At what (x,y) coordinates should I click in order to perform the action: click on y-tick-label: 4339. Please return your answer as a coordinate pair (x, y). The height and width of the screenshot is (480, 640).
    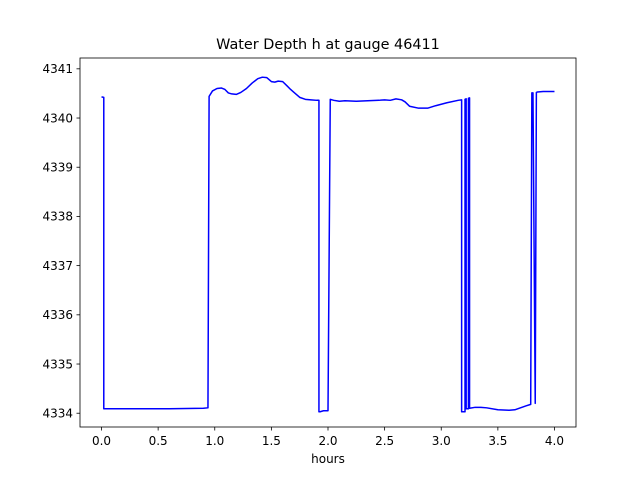
    Looking at the image, I should click on (57, 168).